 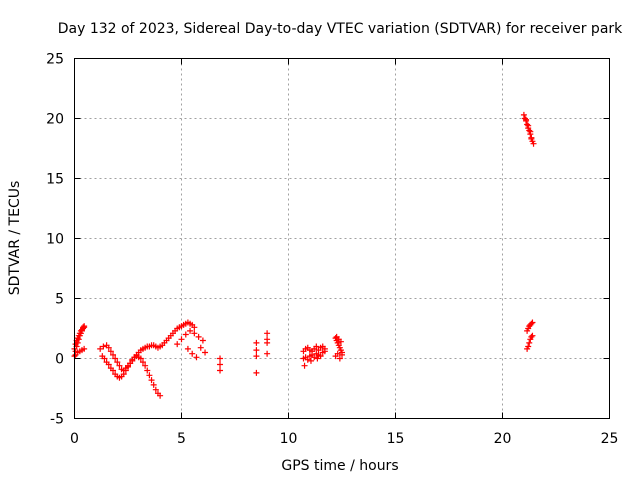 I want to click on y-tick-label: 5, so click(x=59, y=300).